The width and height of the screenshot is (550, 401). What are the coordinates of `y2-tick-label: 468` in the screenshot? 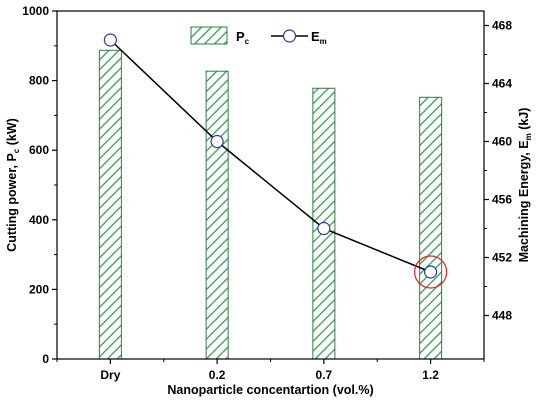 It's located at (502, 26).